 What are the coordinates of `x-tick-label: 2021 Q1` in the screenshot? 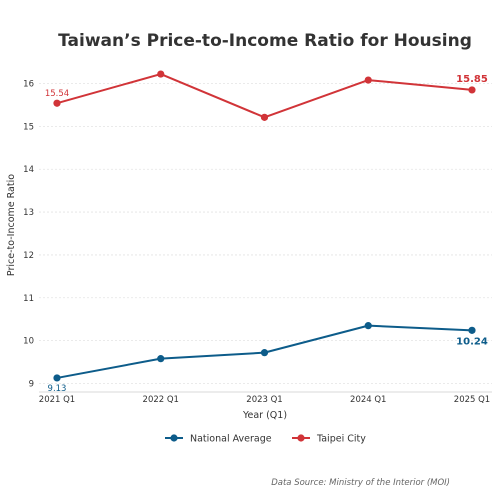 It's located at (57, 400).